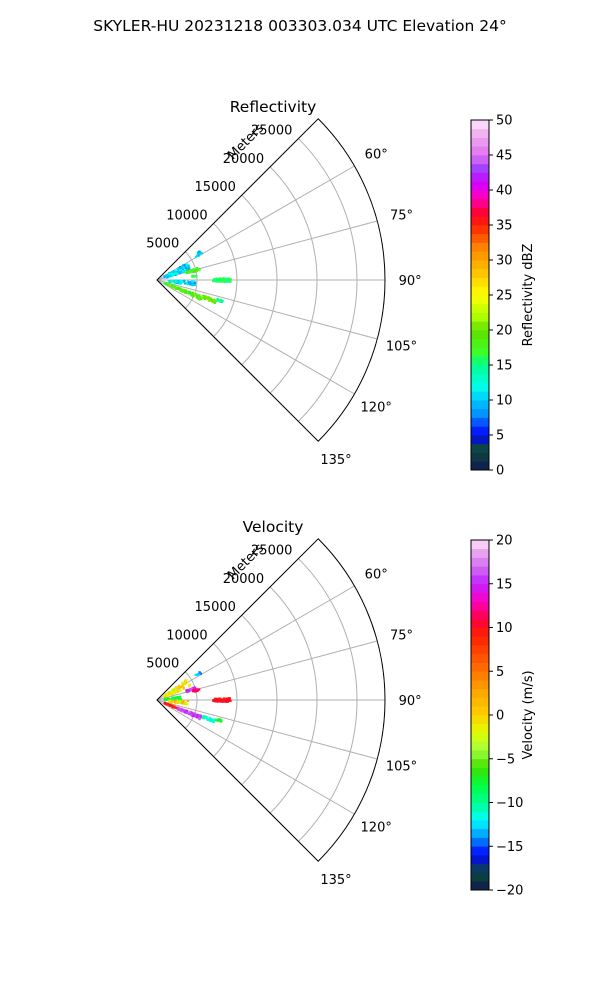  What do you see at coordinates (528, 714) in the screenshot?
I see `colorbar-label: Velocity (m/s)` at bounding box center [528, 714].